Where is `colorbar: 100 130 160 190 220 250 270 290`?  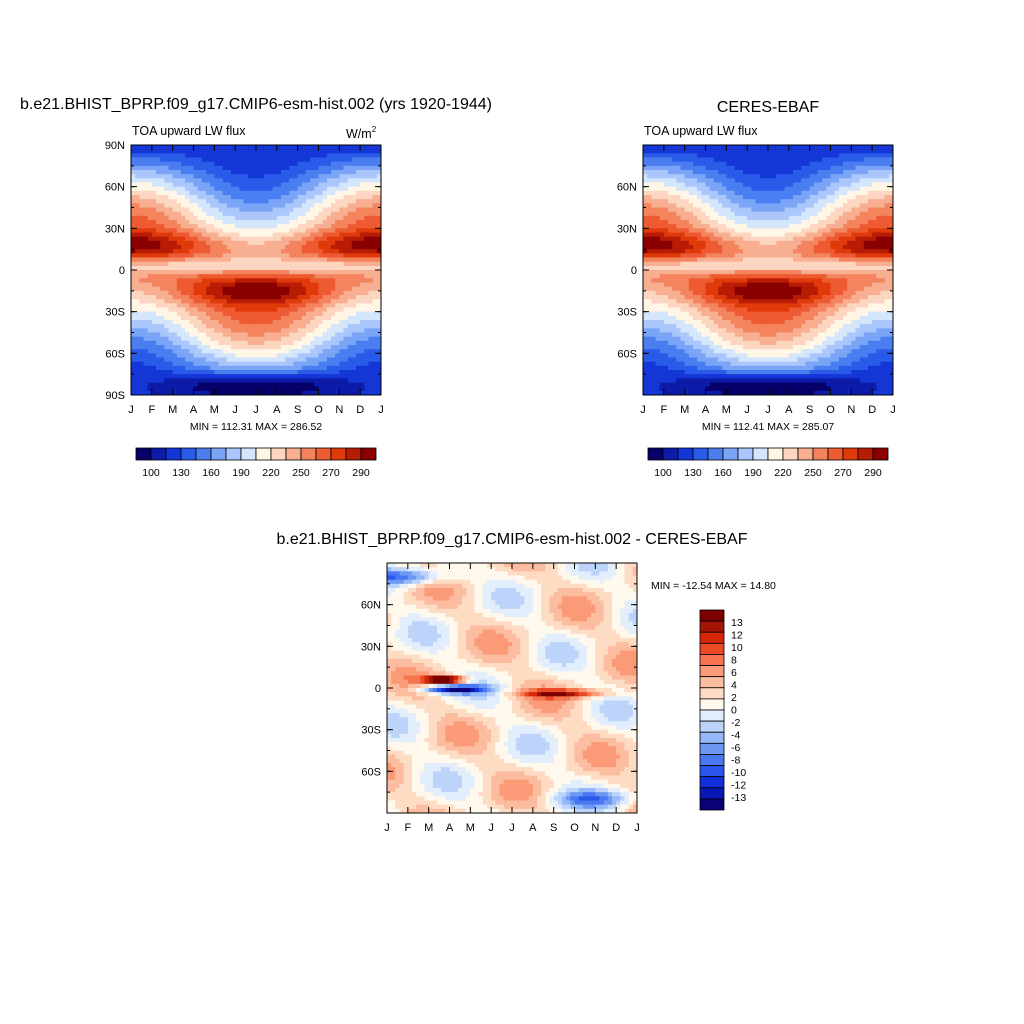 colorbar: 100 130 160 190 220 250 270 290 is located at coordinates (256, 463).